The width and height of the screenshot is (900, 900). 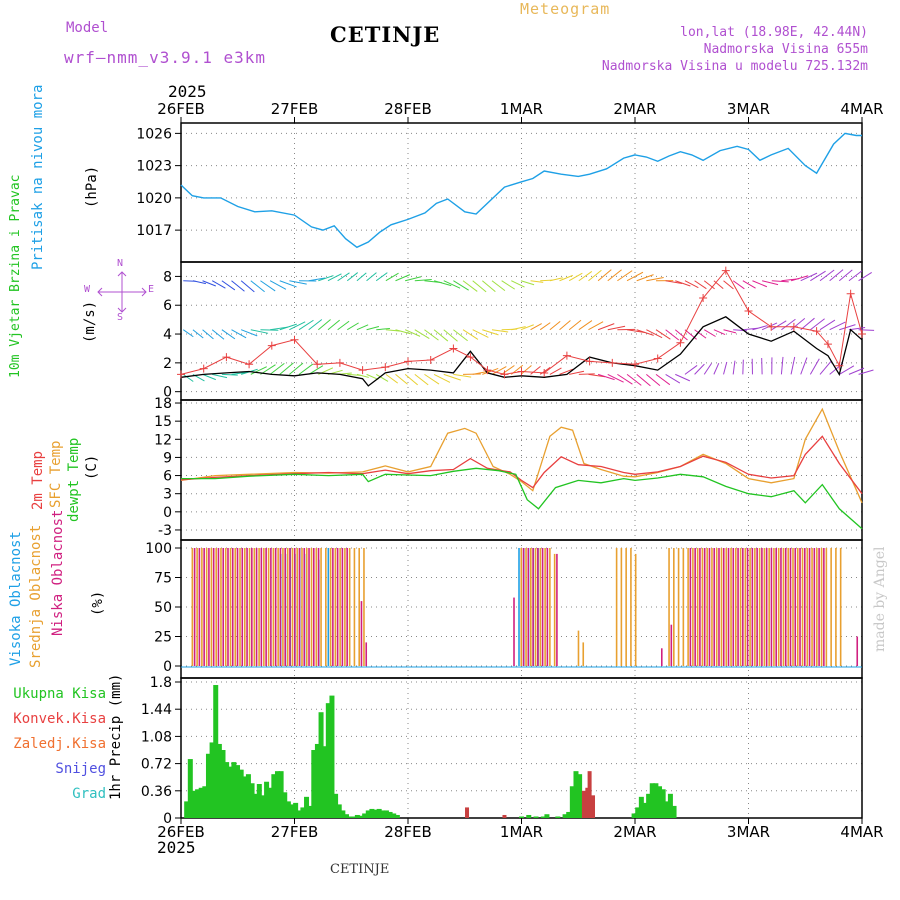 I want to click on y-tick-label: 1026, so click(x=154, y=134).